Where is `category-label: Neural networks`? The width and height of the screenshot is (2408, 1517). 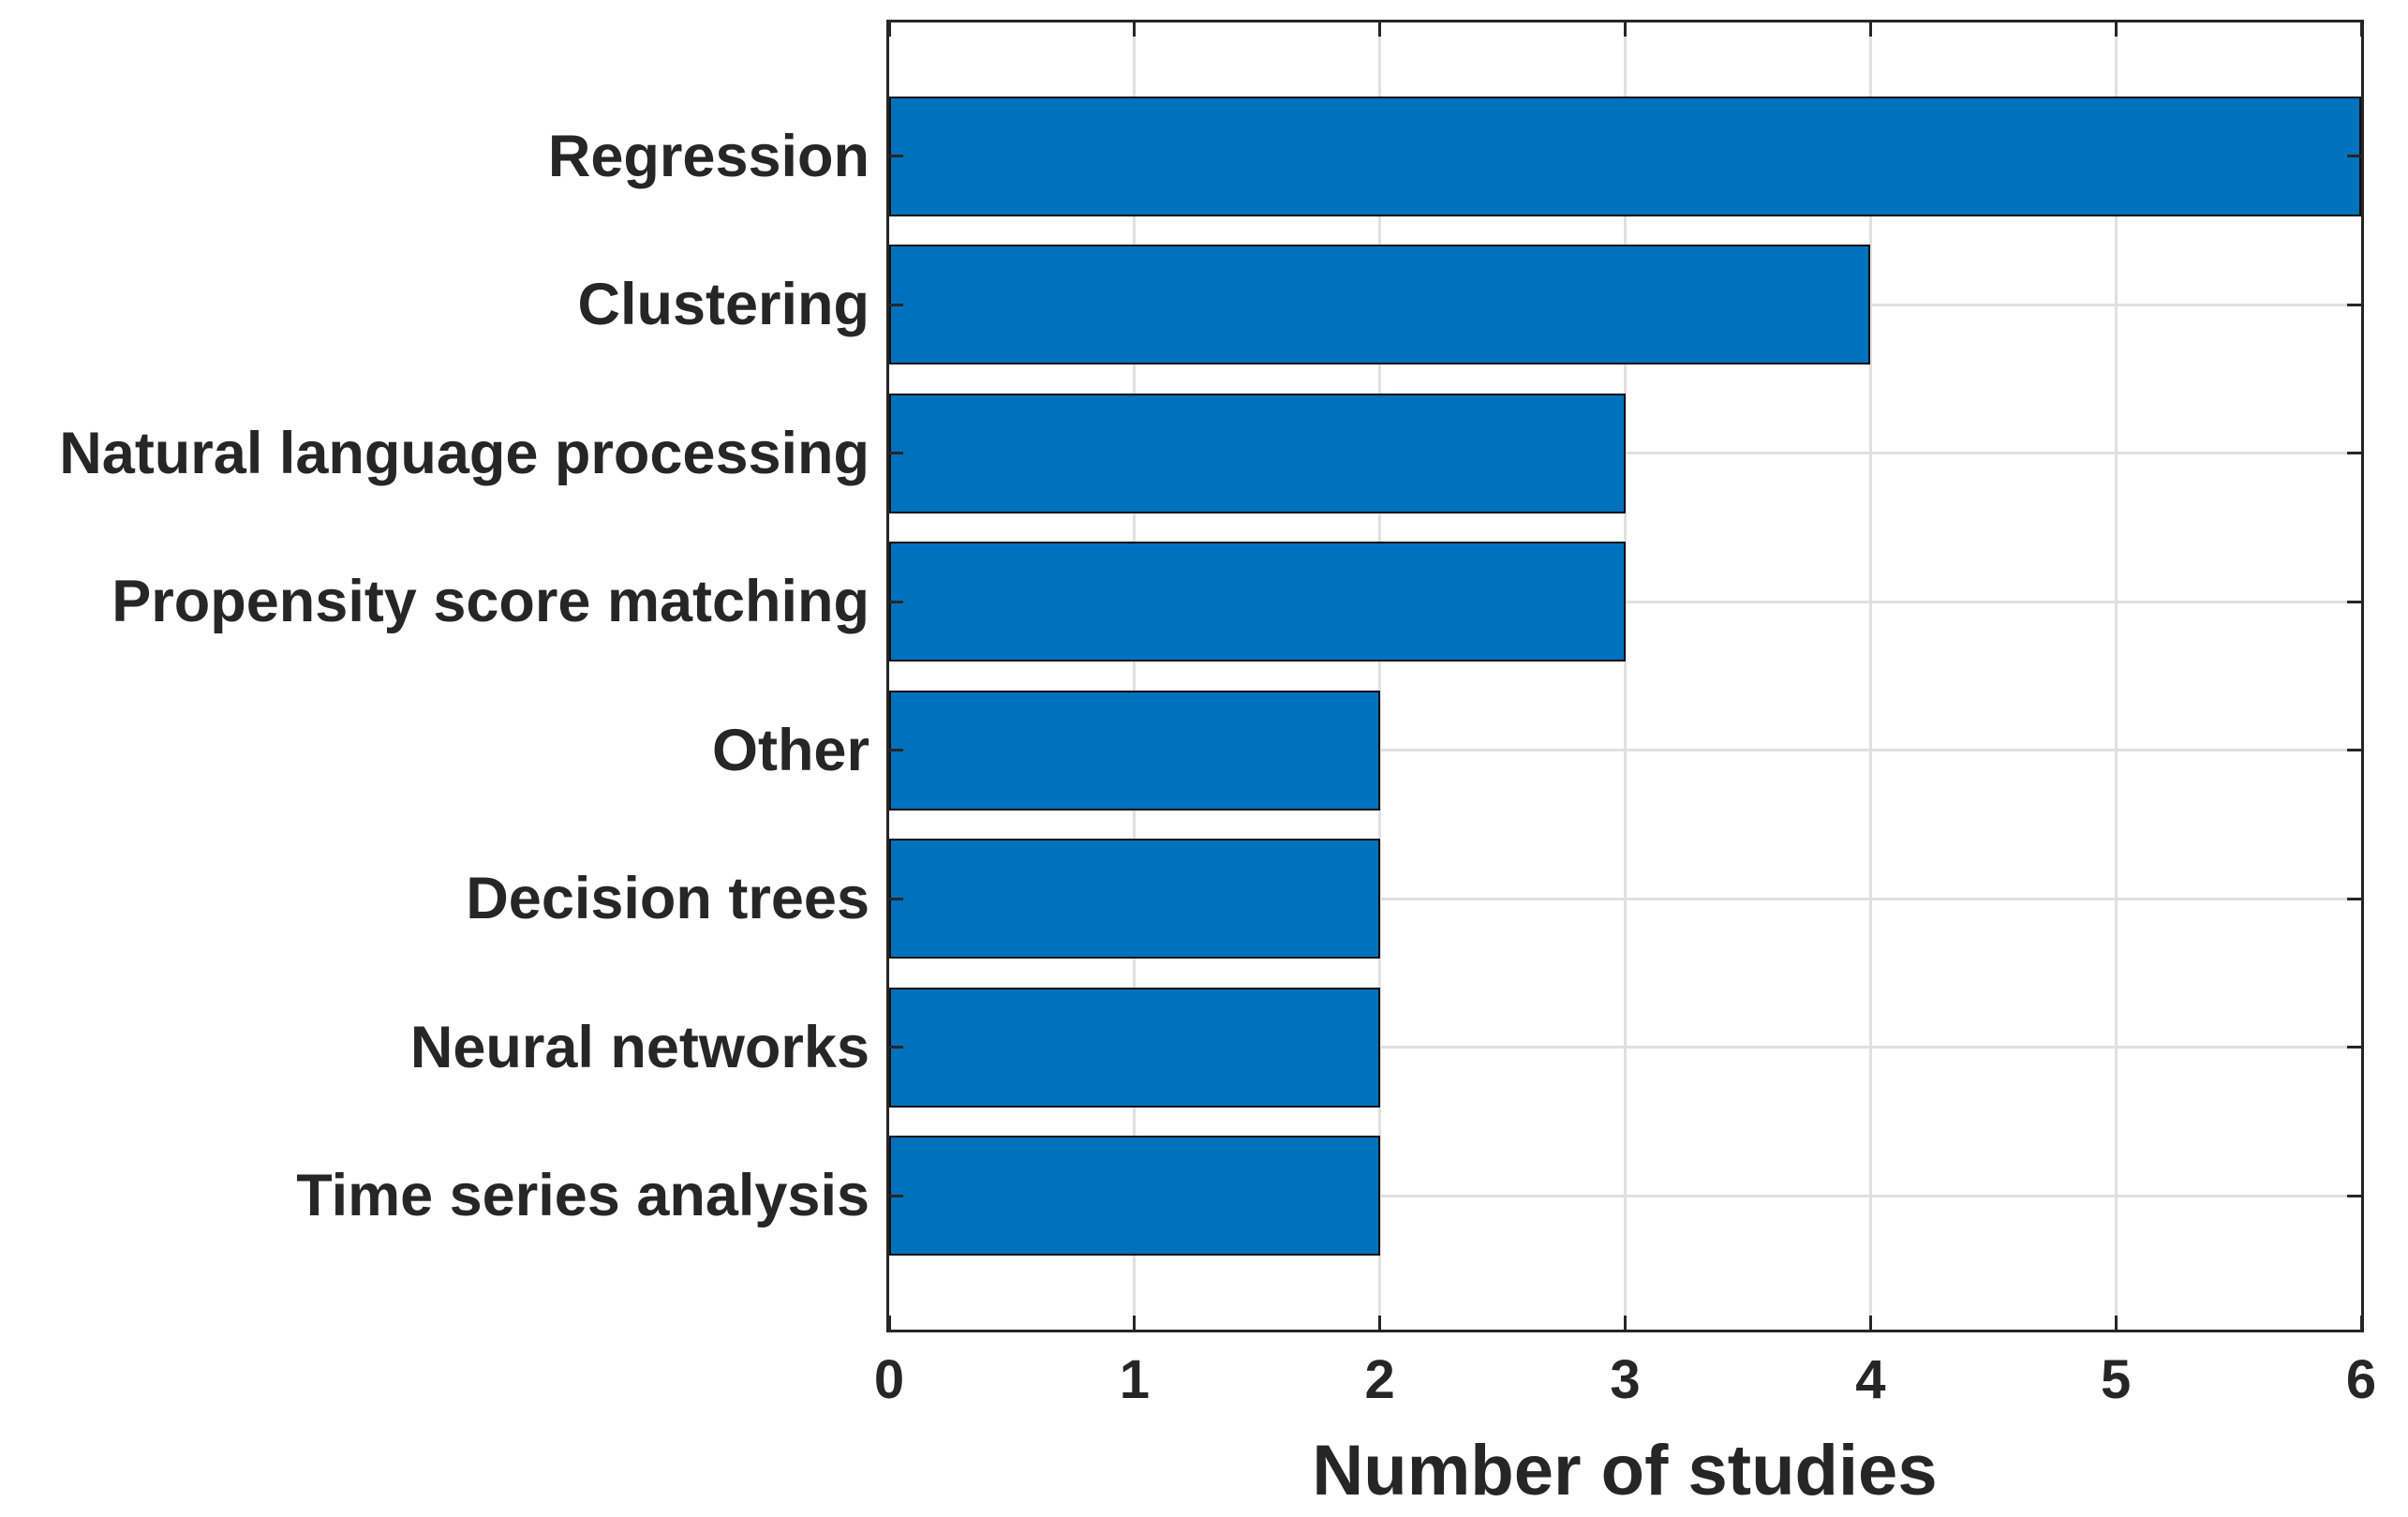
category-label: Neural networks is located at coordinates (639, 1047).